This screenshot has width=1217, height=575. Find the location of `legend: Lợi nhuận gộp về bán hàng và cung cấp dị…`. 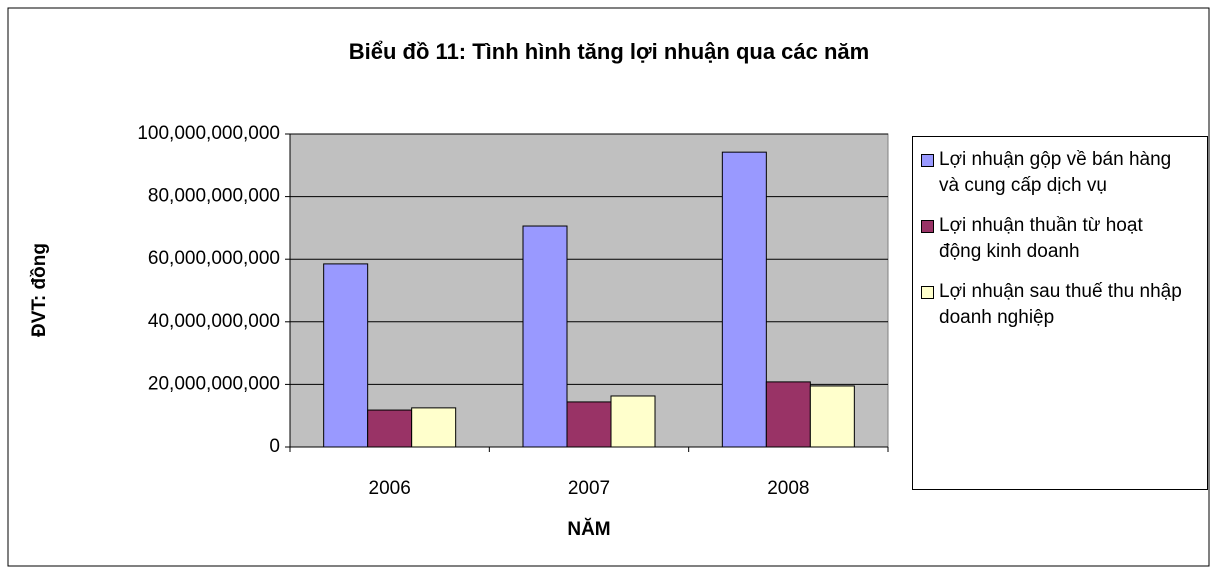

legend: Lợi nhuận gộp về bán hàng và cung cấp dị… is located at coordinates (1060, 313).